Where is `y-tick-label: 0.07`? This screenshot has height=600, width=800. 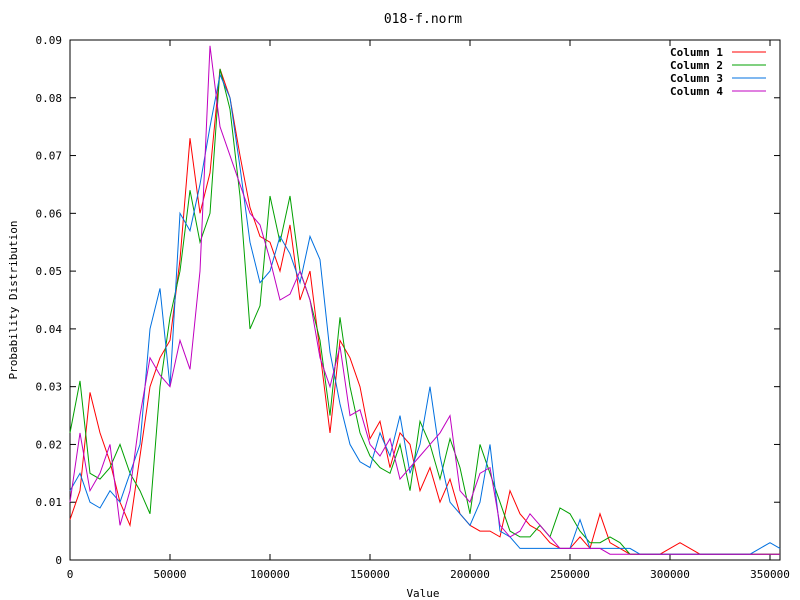 y-tick-label: 0.07 is located at coordinates (49, 156).